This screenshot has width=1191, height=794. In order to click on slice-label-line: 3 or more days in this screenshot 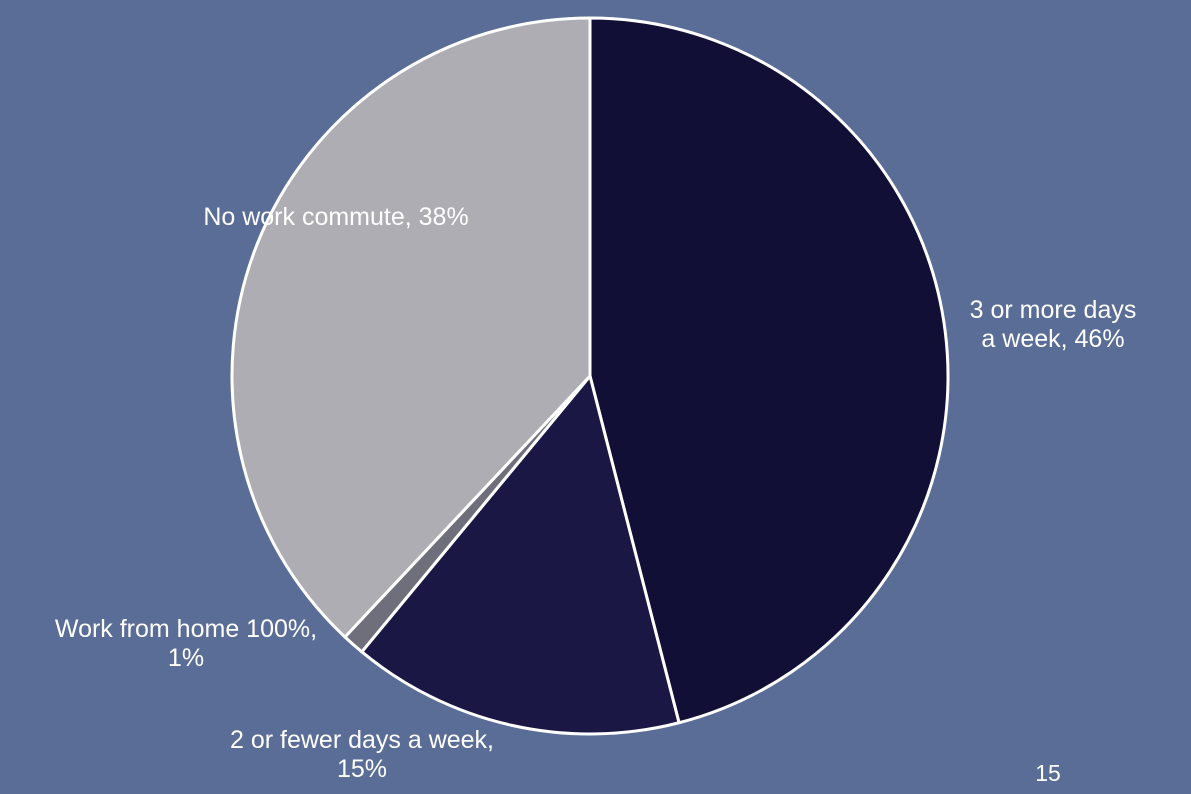, I will do `click(1053, 310)`.